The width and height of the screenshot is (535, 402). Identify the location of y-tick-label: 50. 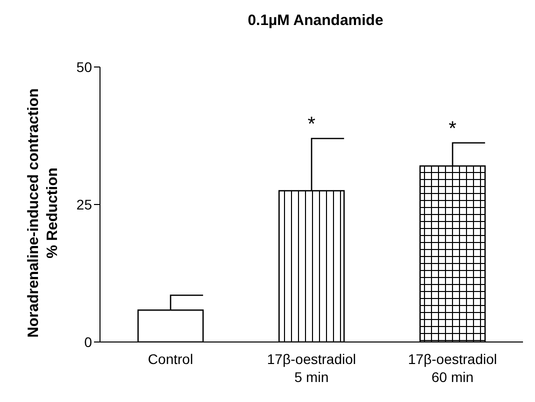
(84, 66).